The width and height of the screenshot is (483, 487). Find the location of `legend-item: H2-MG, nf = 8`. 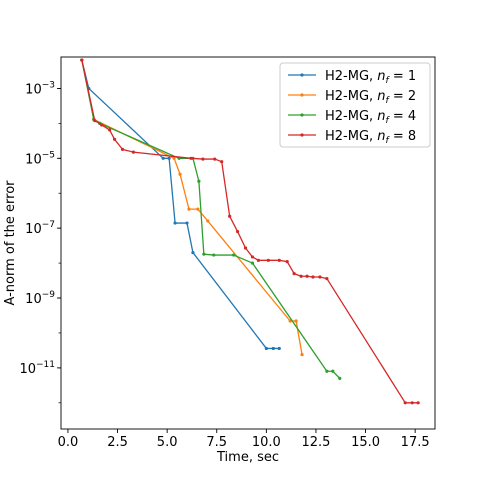

legend-item: H2-MG, nf = 8 is located at coordinates (352, 137).